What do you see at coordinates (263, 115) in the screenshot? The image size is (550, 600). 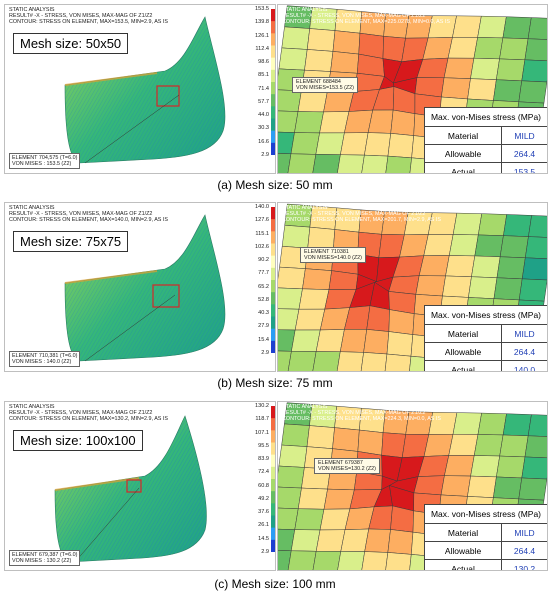 I see `legend-tick-label: 44.0` at bounding box center [263, 115].